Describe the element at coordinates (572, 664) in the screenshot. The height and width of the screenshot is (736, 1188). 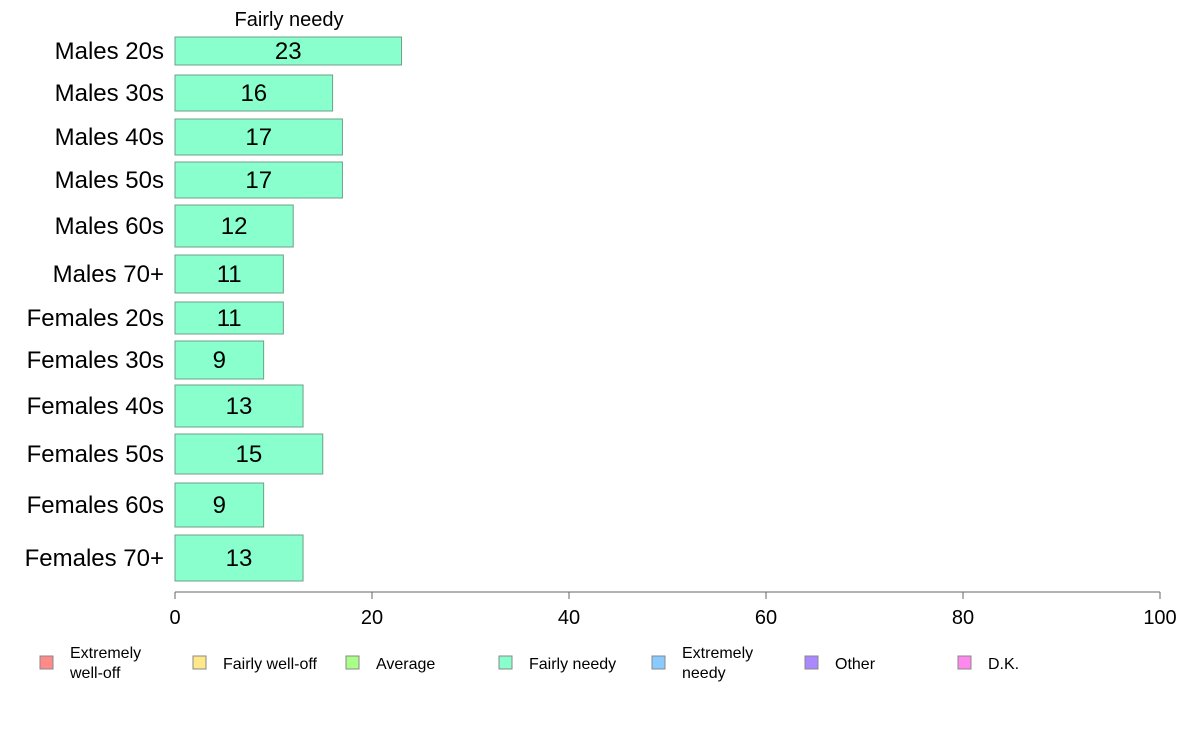
I see `legend-label: Fairly needy` at that location.